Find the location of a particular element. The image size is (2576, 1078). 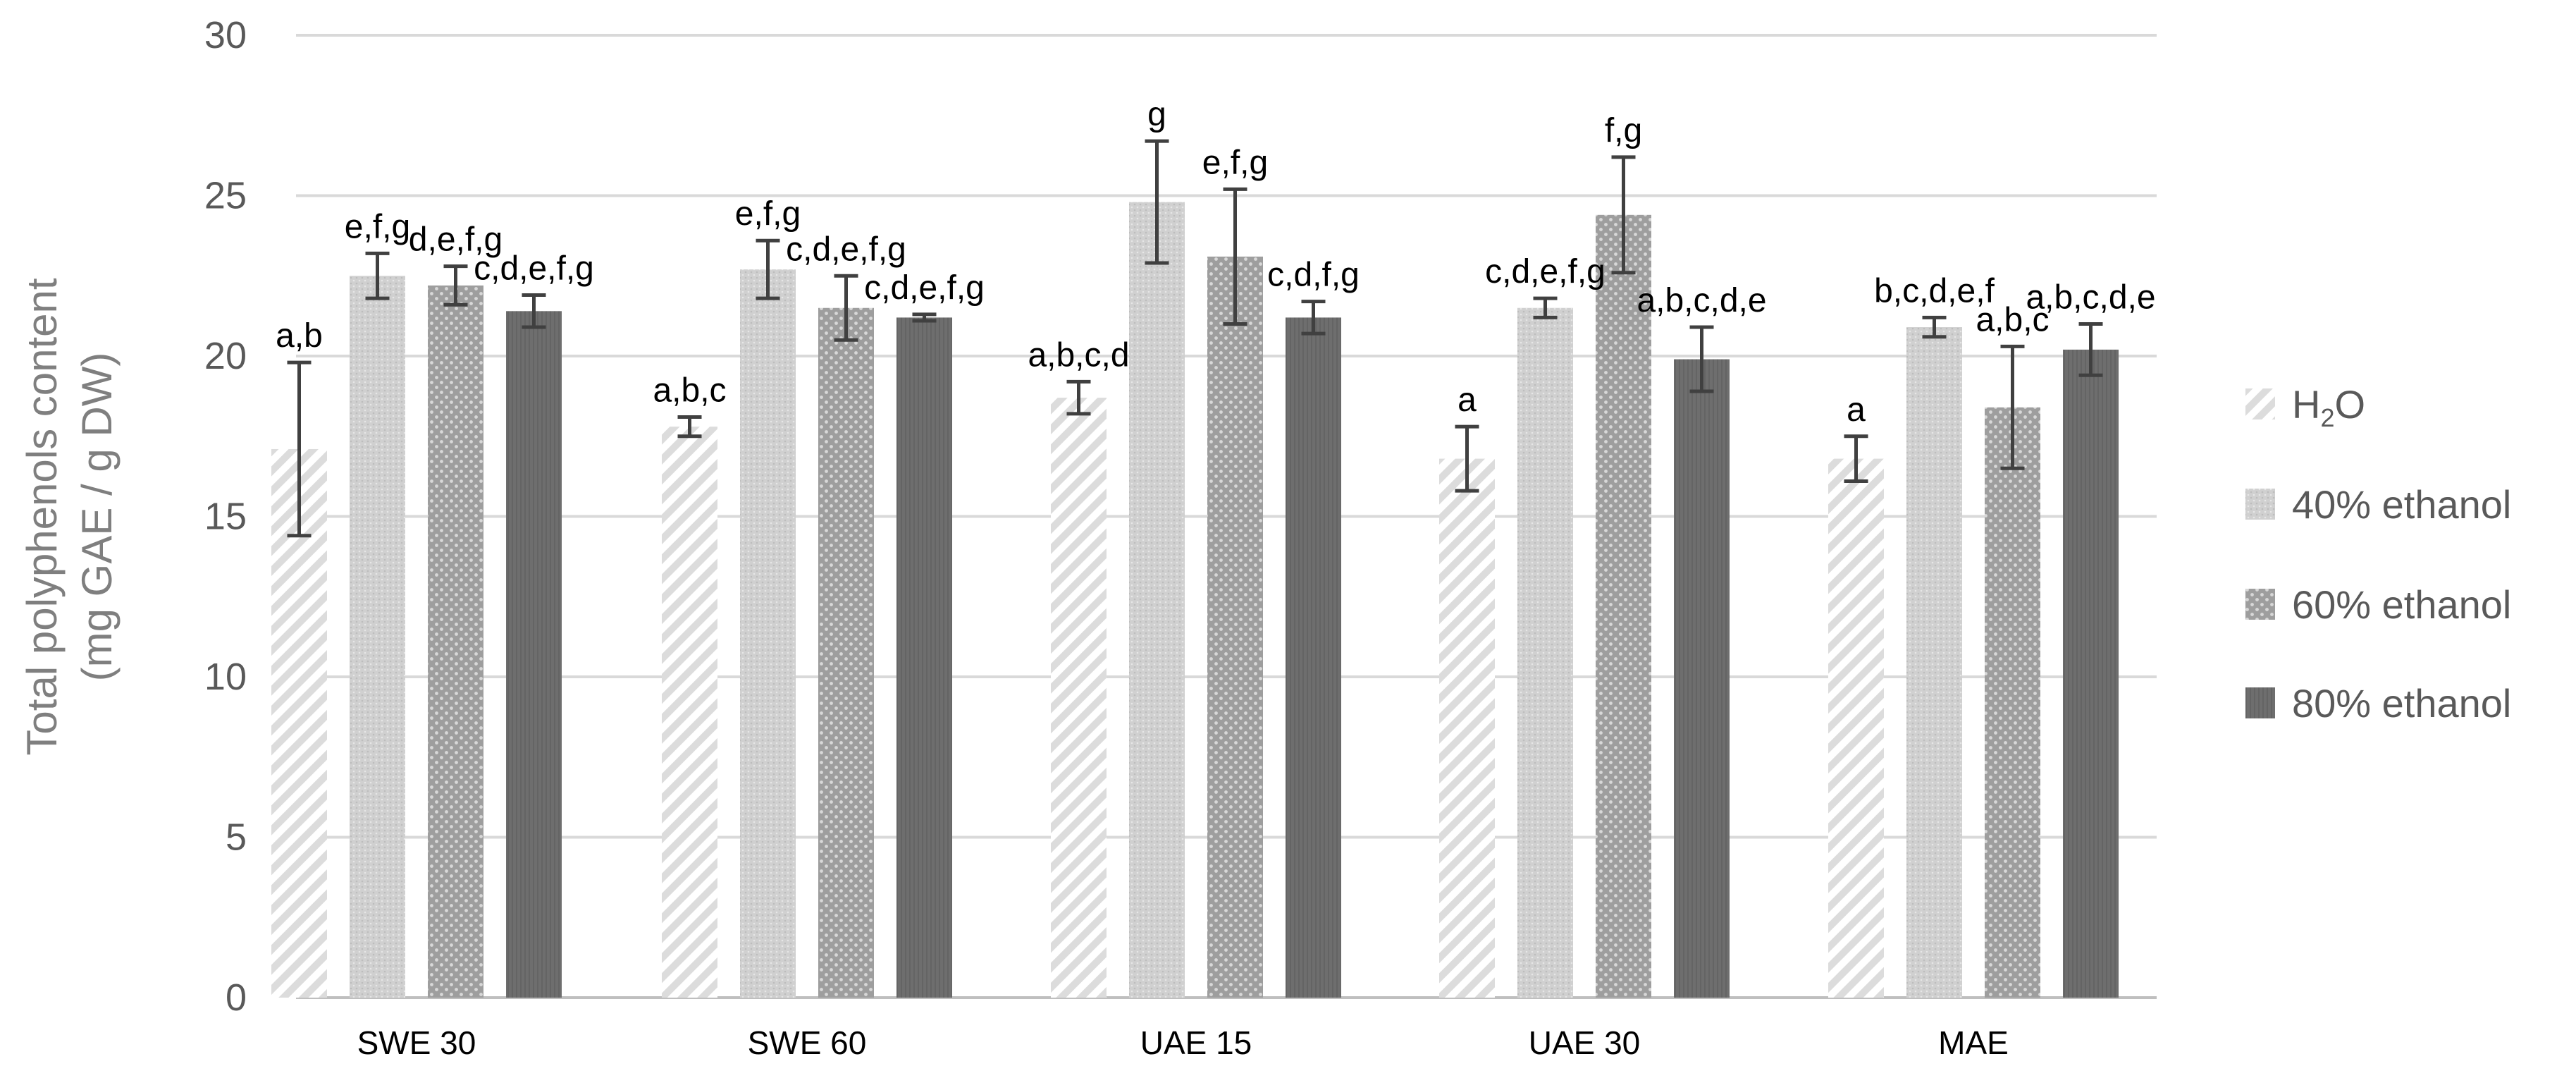

legend-label: 60% ethanol is located at coordinates (2401, 604).